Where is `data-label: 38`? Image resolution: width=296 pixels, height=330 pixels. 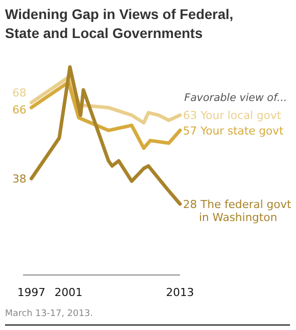 data-label: 38 is located at coordinates (19, 179).